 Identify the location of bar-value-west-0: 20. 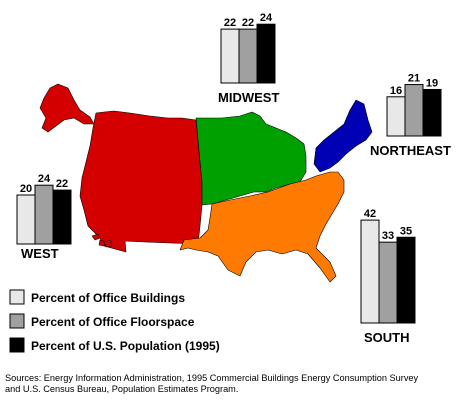
(26, 189).